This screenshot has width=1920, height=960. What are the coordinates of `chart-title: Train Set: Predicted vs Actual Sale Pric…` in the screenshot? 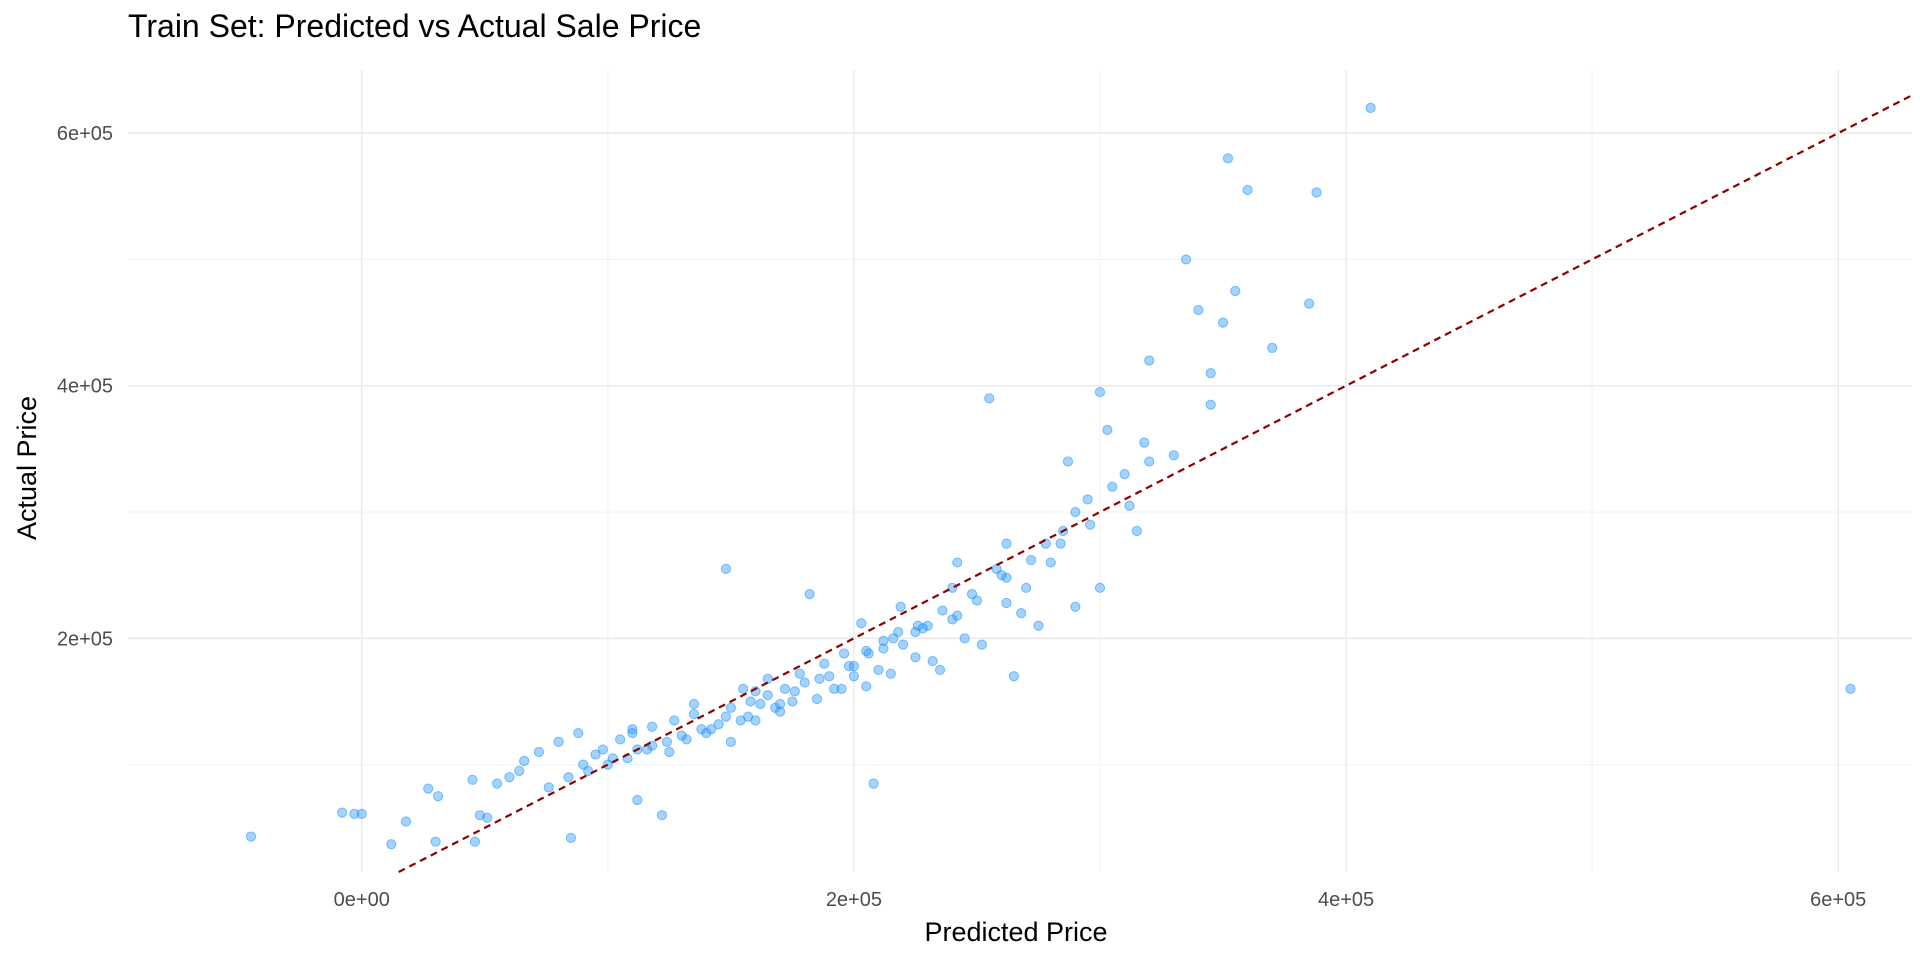 It's located at (415, 26).